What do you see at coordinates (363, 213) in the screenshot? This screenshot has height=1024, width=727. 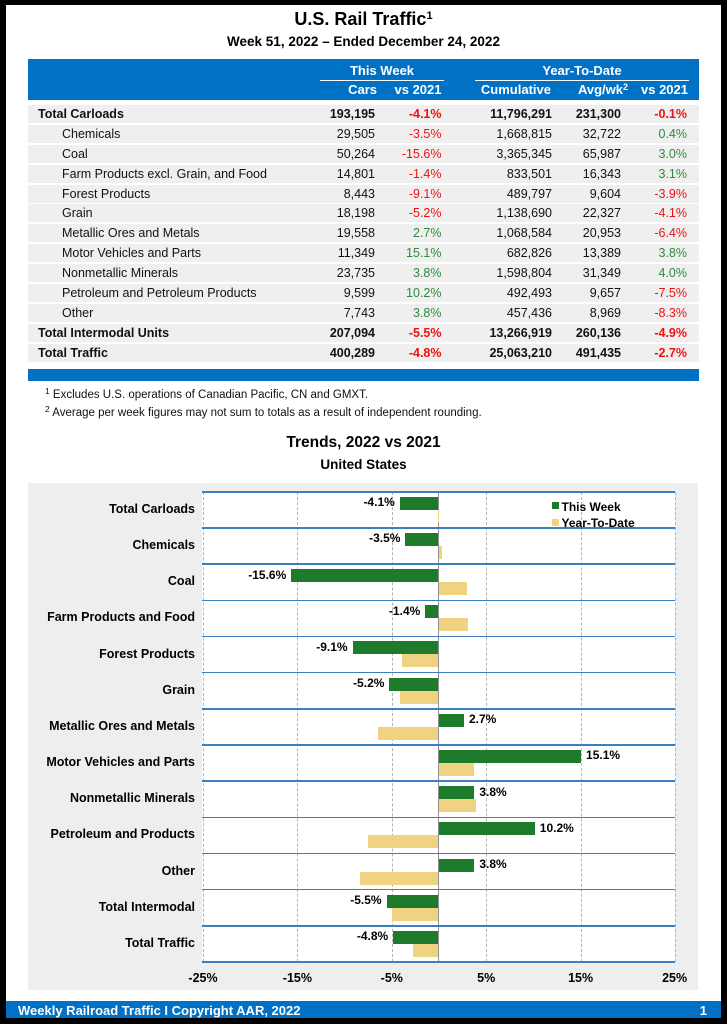 I see `table-row: Grain 18,198 -5.2% 1,138,690 22,327 -4.1%` at bounding box center [363, 213].